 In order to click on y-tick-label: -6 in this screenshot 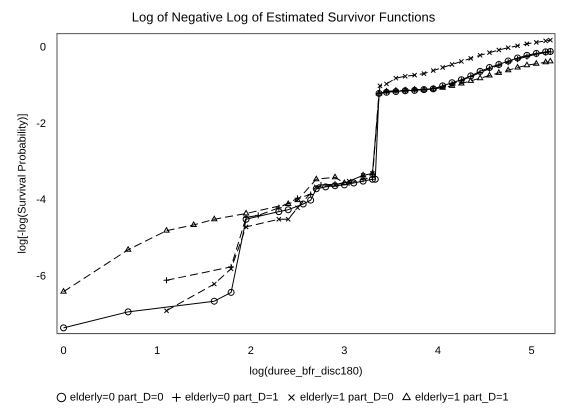, I will do `click(41, 276)`.